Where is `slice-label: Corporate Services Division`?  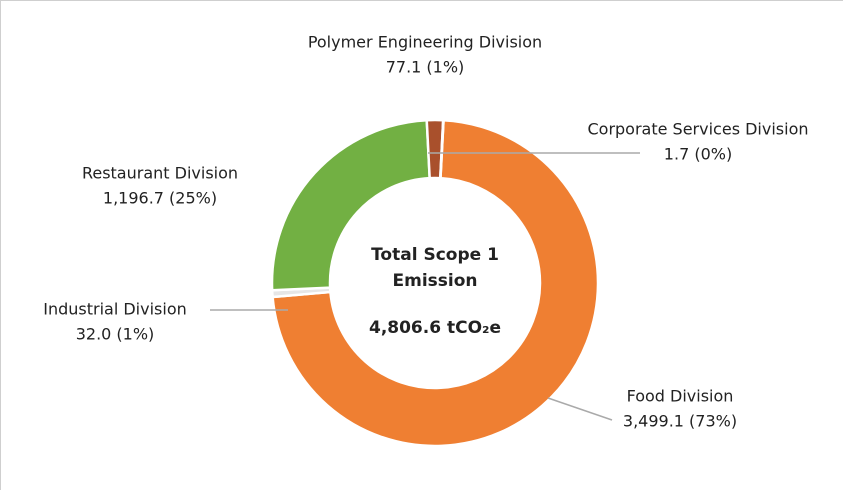 slice-label: Corporate Services Division is located at coordinates (697, 129).